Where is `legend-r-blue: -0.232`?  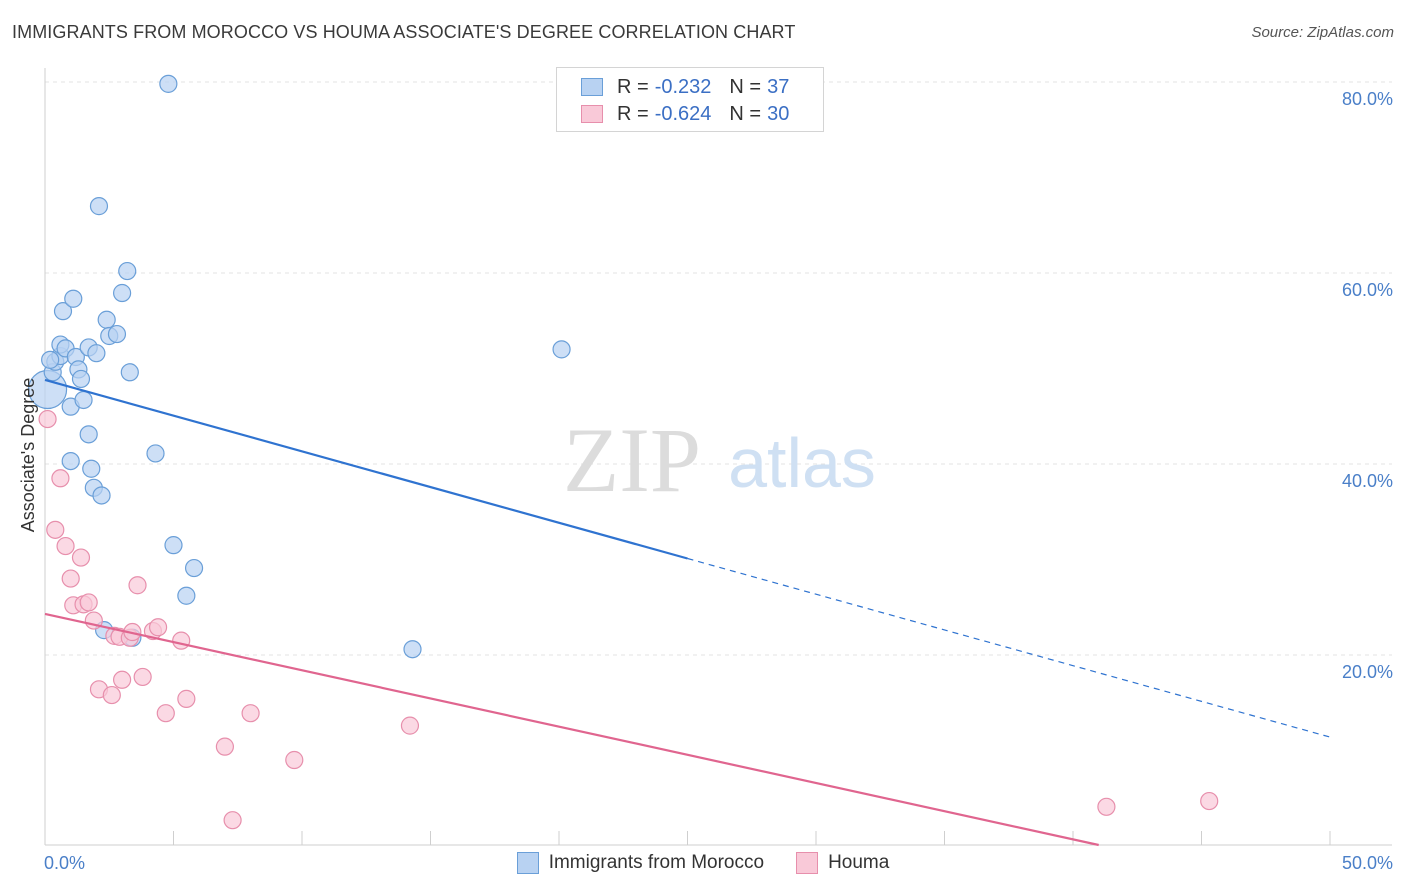
legend-r-blue: -0.232 is located at coordinates (683, 86).